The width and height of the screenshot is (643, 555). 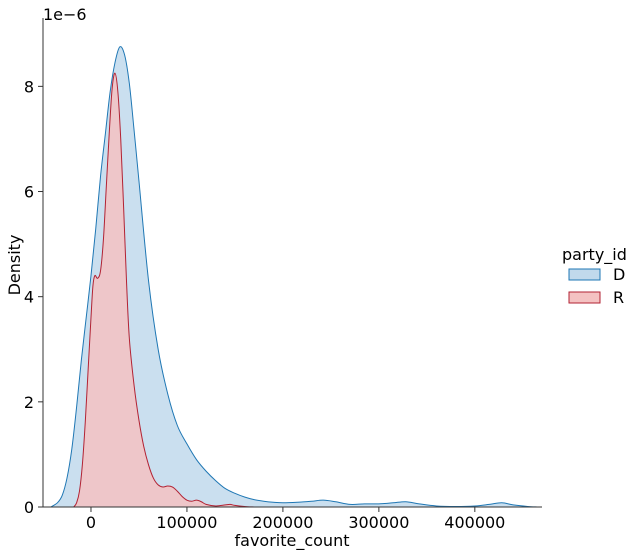 What do you see at coordinates (29, 297) in the screenshot?
I see `y-tick-label: 4` at bounding box center [29, 297].